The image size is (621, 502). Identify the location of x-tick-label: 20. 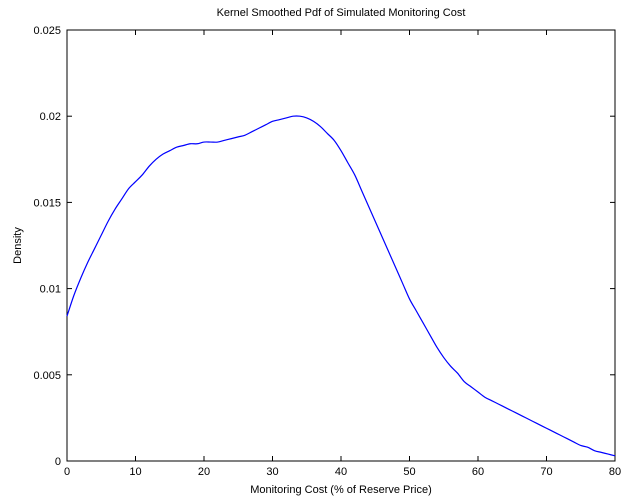
(204, 472).